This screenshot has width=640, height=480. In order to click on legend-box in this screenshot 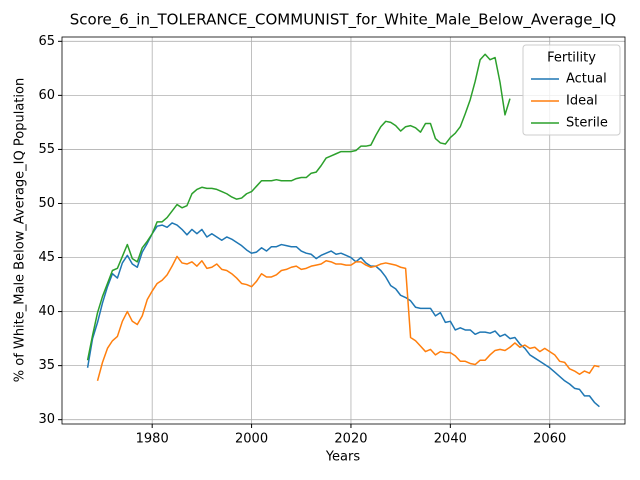, I will do `click(571, 90)`.